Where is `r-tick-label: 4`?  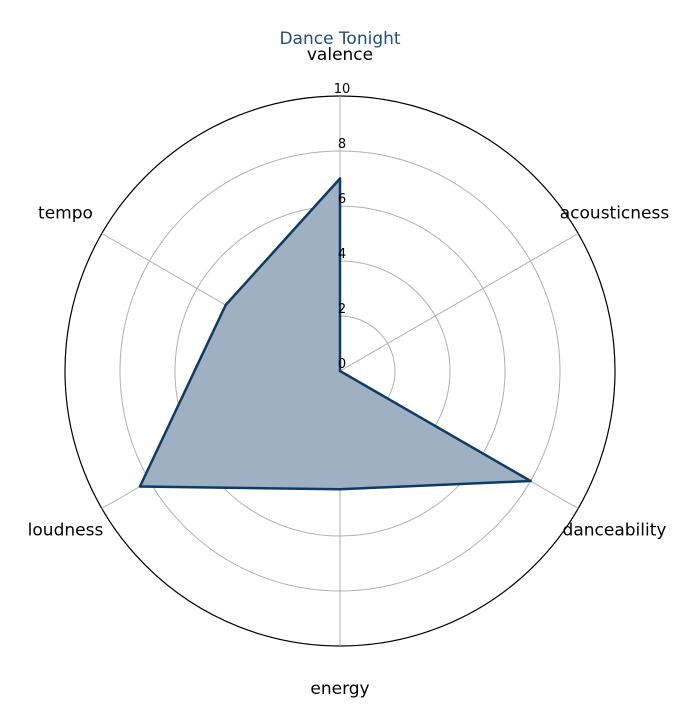 r-tick-label: 4 is located at coordinates (342, 254).